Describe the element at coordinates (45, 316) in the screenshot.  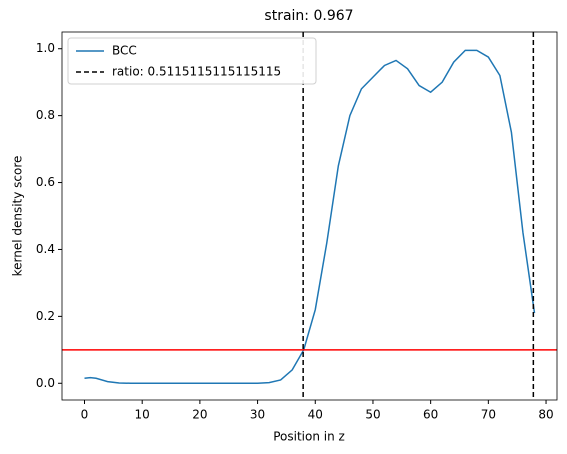
I see `y-tick-label: 0.2` at that location.